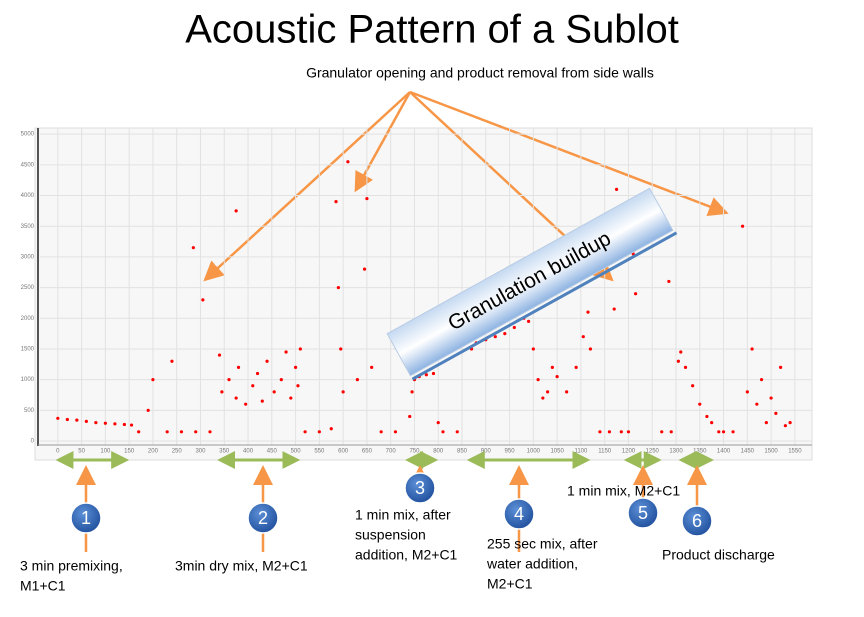  I want to click on x-tick-label: 1100, so click(581, 452).